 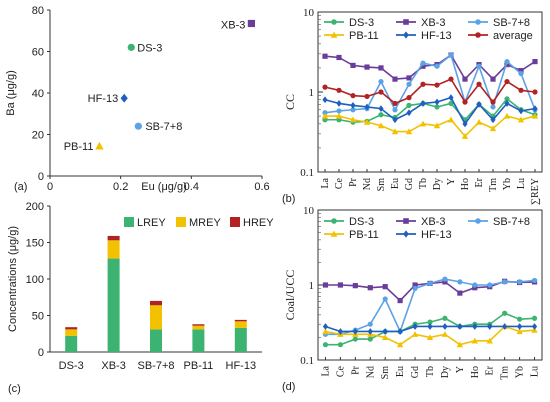 What do you see at coordinates (13, 279) in the screenshot?
I see `panel-c-y-axis-title: Concentrations (μg/g)` at bounding box center [13, 279].